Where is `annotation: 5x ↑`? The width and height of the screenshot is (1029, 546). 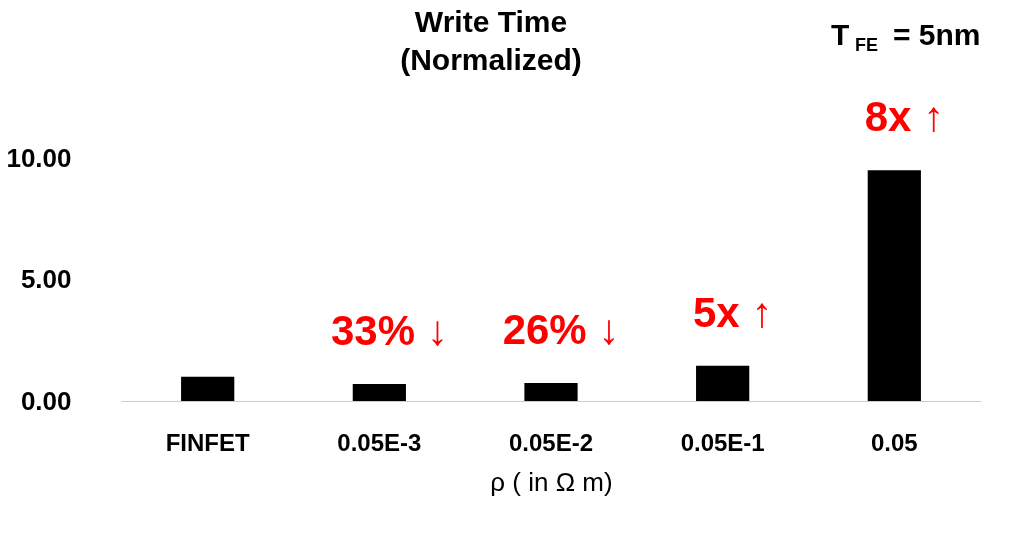
annotation: 5x ↑ is located at coordinates (732, 312).